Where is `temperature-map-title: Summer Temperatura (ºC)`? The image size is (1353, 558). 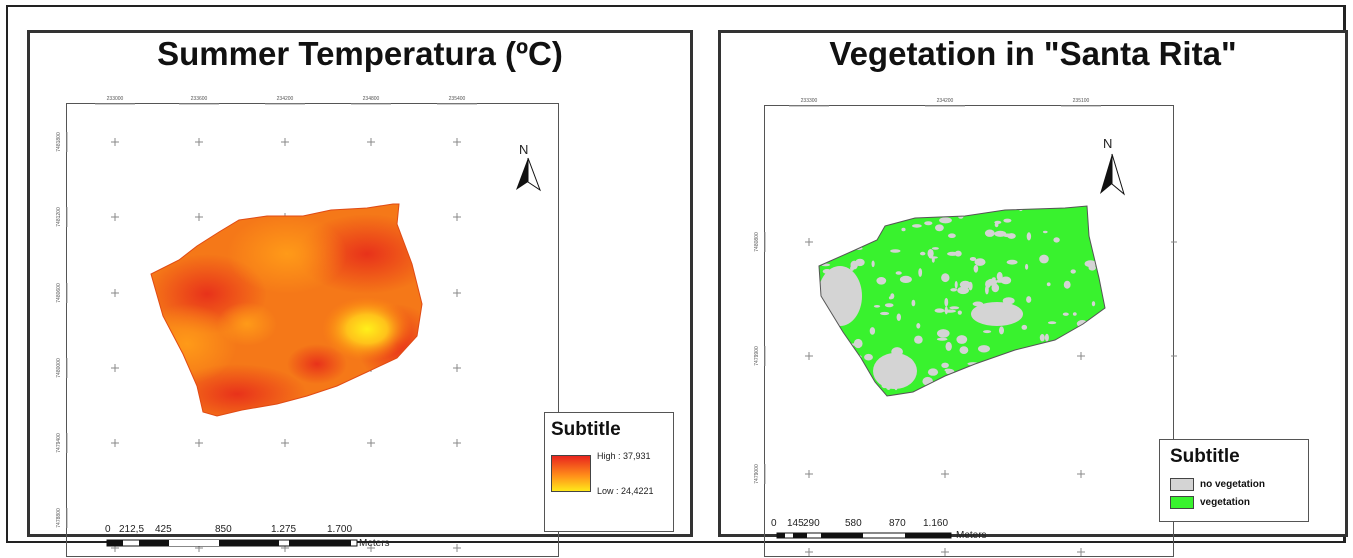 temperature-map-title: Summer Temperatura (ºC) is located at coordinates (360, 53).